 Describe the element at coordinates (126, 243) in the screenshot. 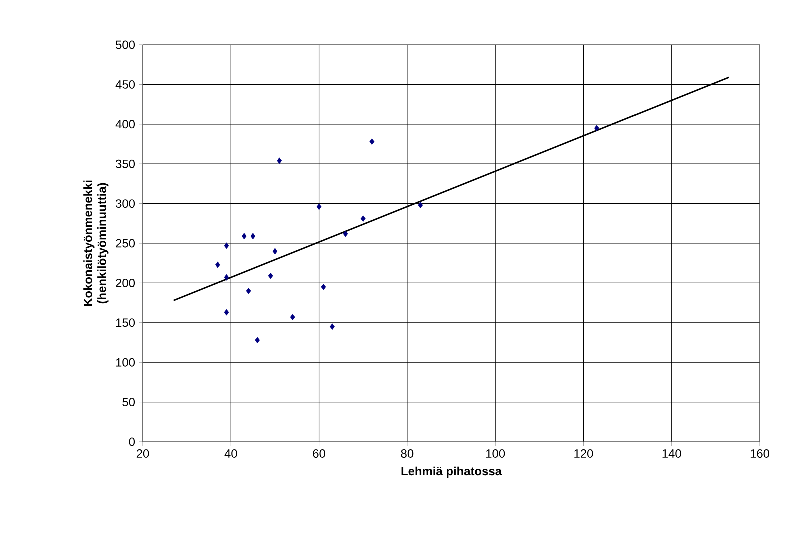

I see `y-tick-label: 250` at that location.